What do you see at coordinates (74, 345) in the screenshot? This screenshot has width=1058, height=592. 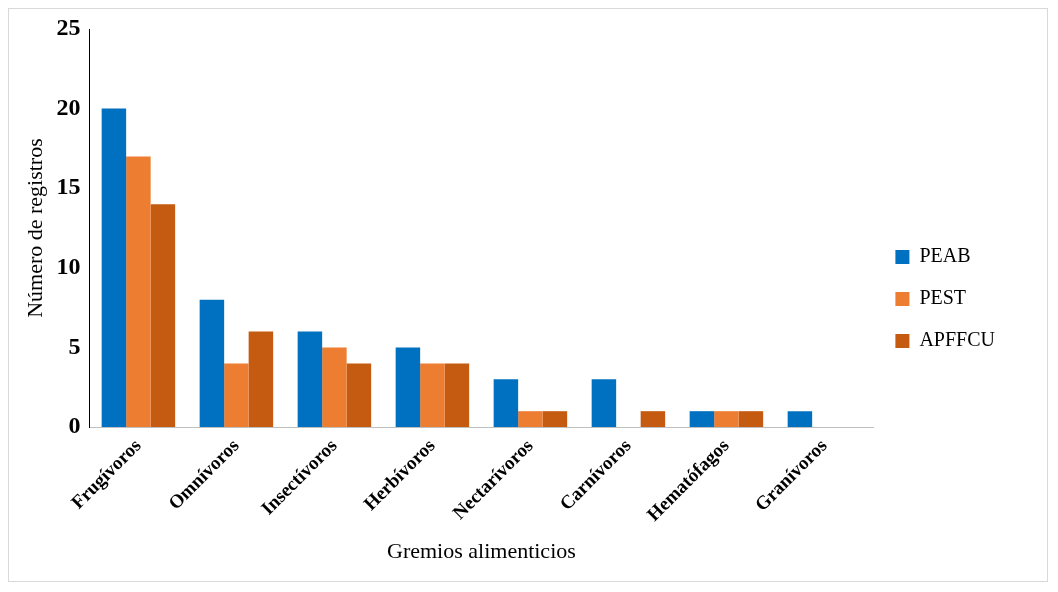 I see `y-tick-label: 5` at bounding box center [74, 345].